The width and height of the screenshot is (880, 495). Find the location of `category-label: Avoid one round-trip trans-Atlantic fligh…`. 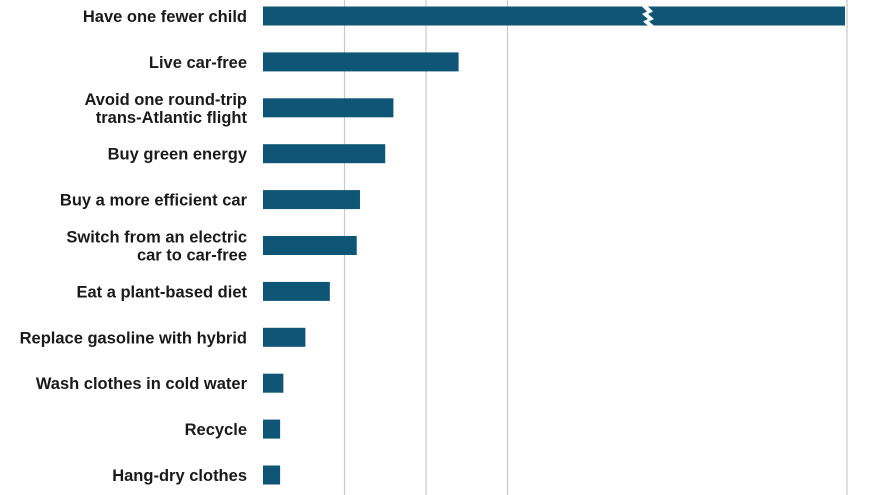

category-label: Avoid one round-trip trans-Atlantic fligh… is located at coordinates (165, 109).